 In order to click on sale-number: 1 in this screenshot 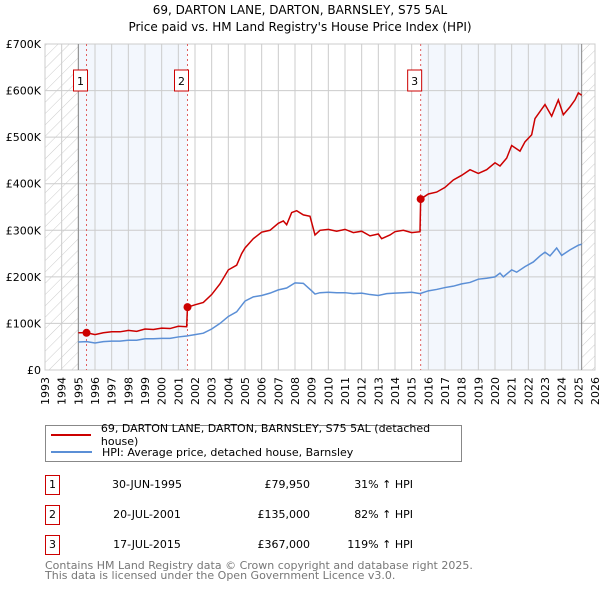, I will do `click(52, 485)`.